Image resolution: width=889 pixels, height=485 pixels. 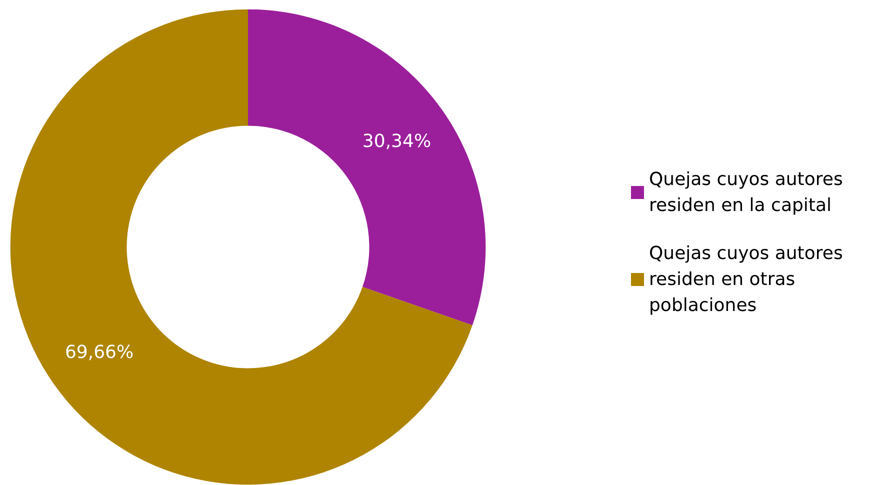 What do you see at coordinates (99, 353) in the screenshot?
I see `data-label: 69,66%` at bounding box center [99, 353].